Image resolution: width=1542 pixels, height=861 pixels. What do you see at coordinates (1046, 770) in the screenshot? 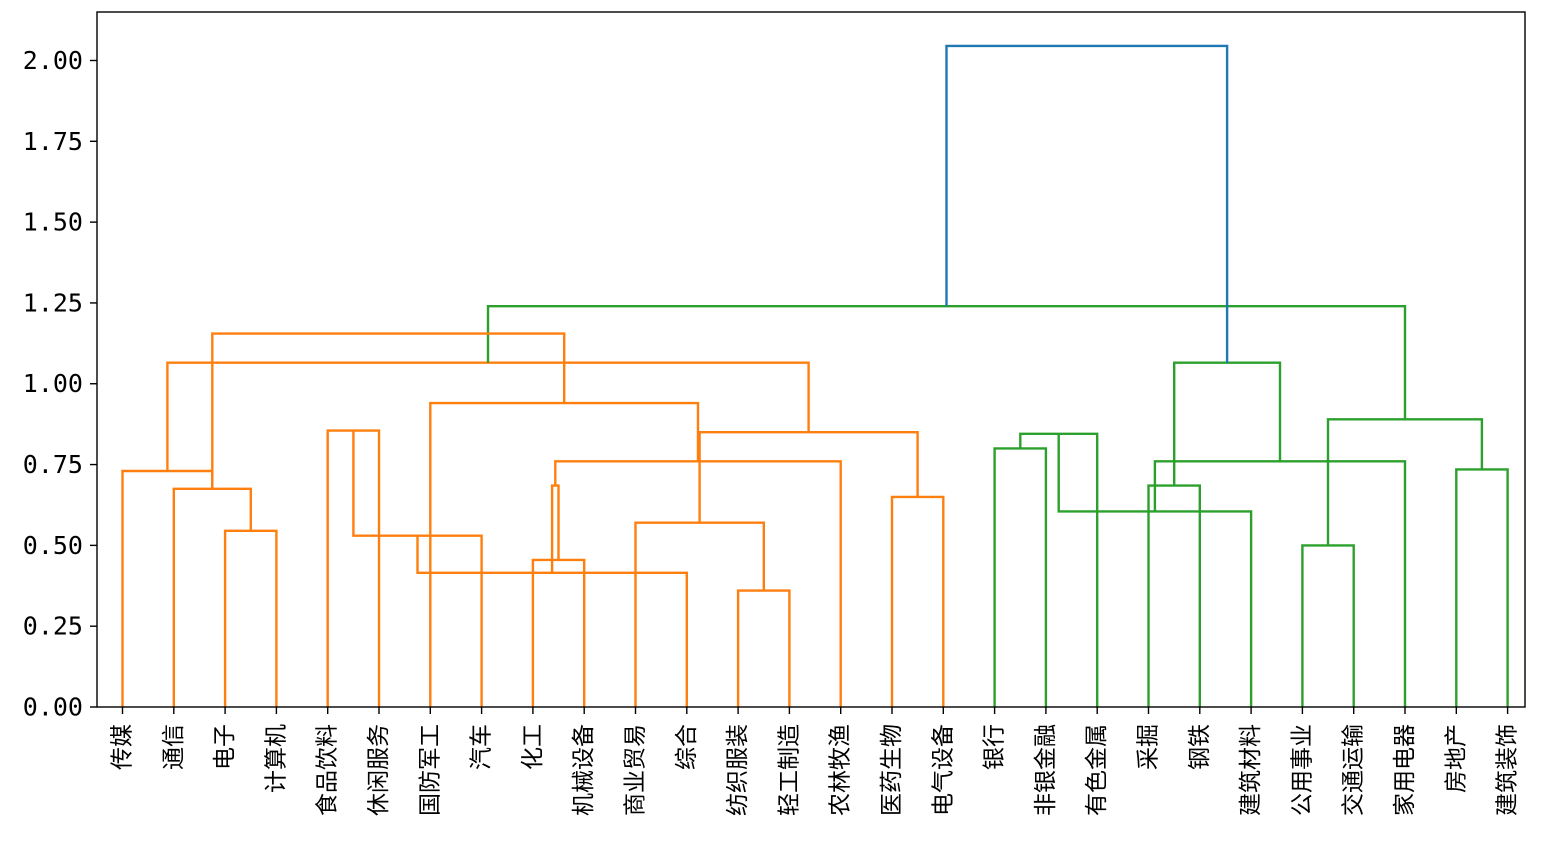
I see `leaf-label-18: 非银金融` at bounding box center [1046, 770].